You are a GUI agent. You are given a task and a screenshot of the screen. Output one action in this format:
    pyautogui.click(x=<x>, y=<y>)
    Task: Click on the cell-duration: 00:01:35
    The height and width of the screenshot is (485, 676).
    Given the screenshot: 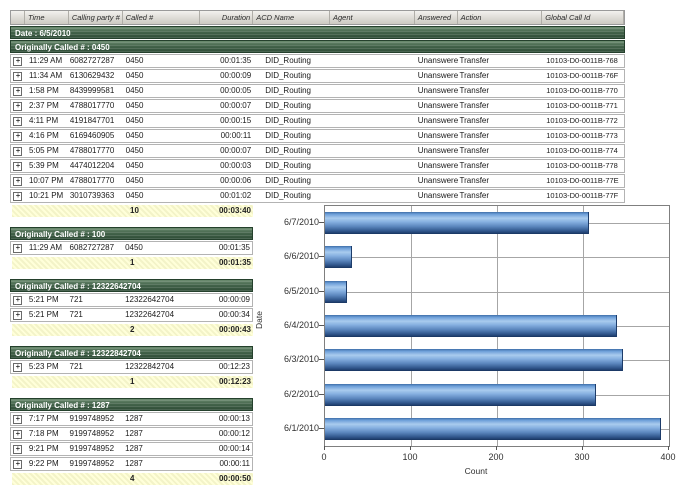 What is the action you would take?
    pyautogui.click(x=236, y=60)
    